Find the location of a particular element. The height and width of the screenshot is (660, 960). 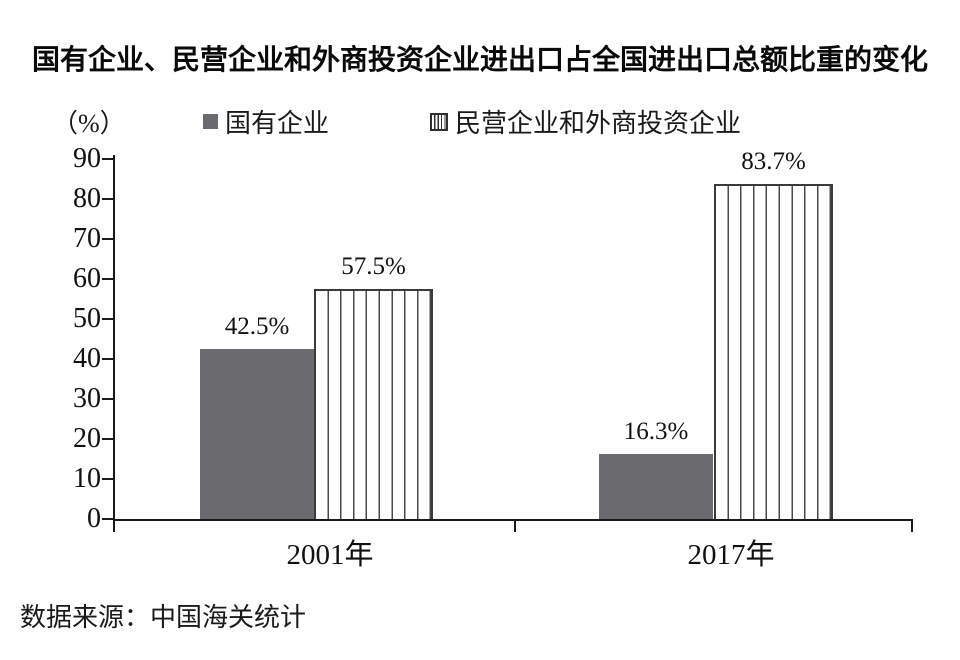

legend-item-solid: 国有企业 is located at coordinates (266, 121).